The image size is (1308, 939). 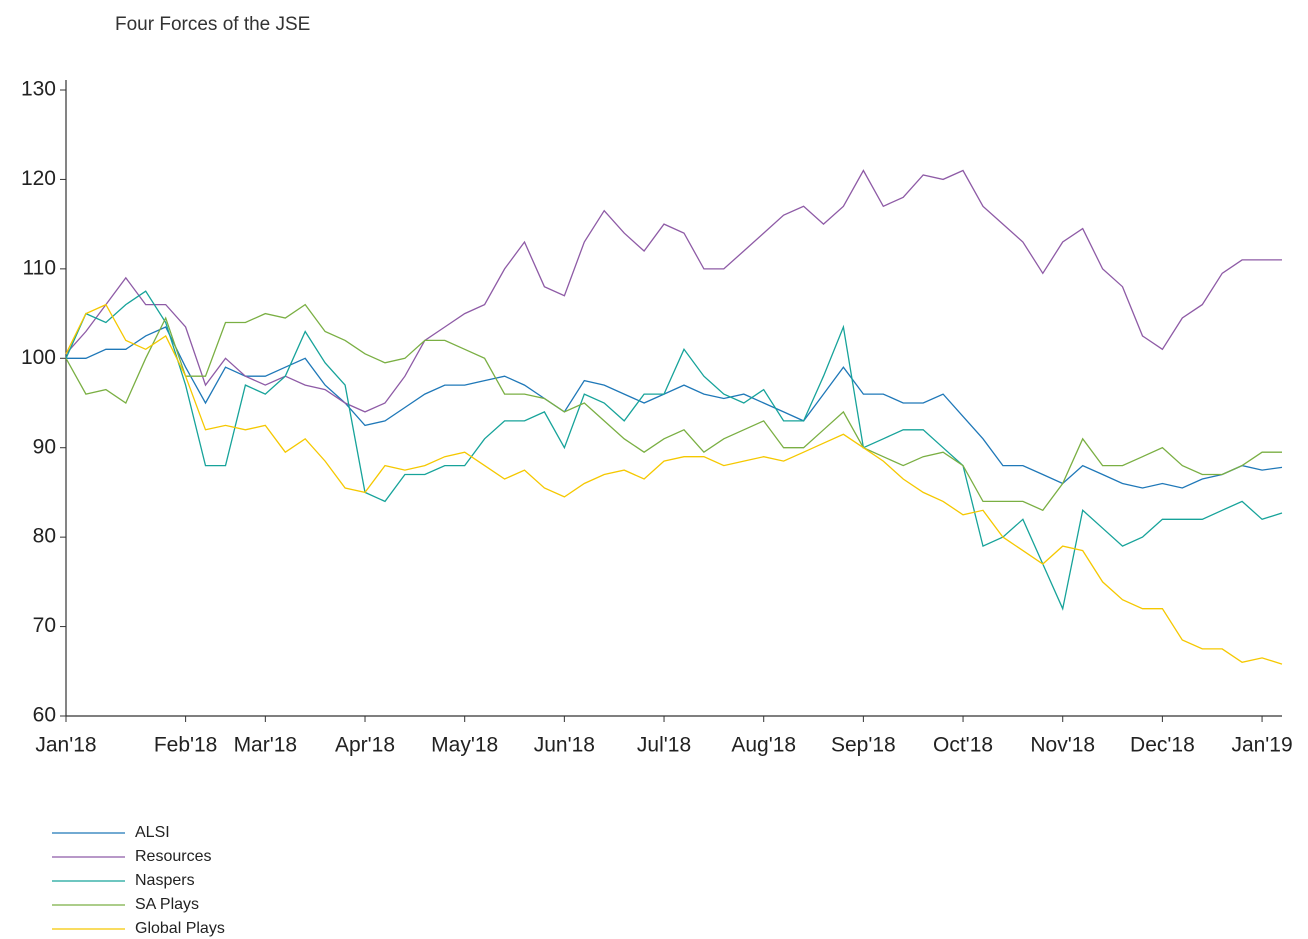 I want to click on x-tick-label: Jan'19, so click(x=1261, y=745).